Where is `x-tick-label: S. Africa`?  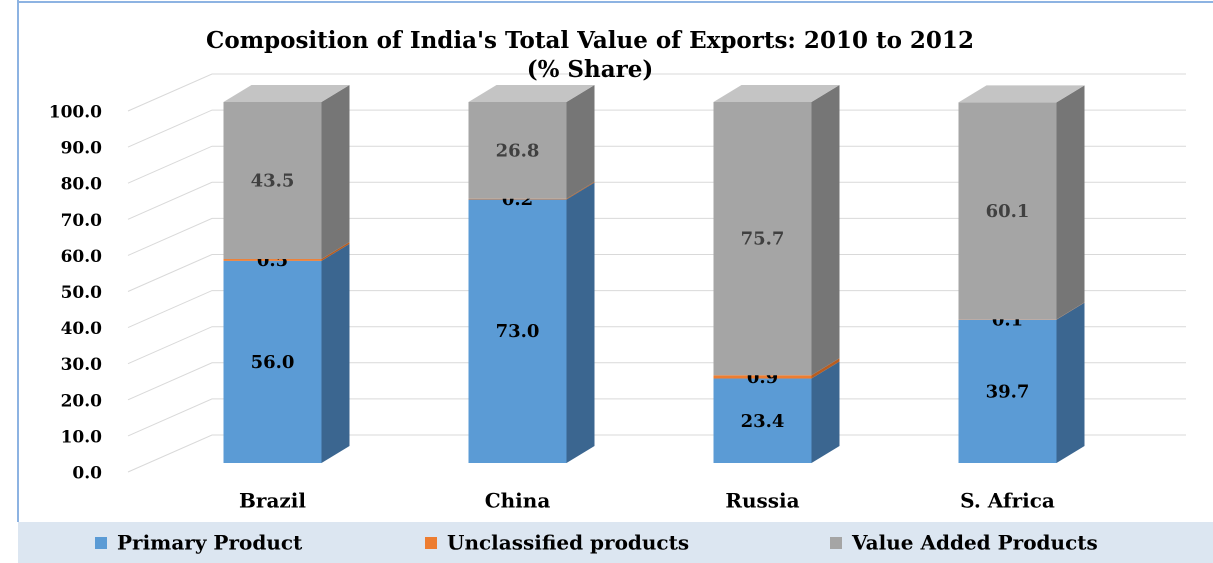 x-tick-label: S. Africa is located at coordinates (1007, 501).